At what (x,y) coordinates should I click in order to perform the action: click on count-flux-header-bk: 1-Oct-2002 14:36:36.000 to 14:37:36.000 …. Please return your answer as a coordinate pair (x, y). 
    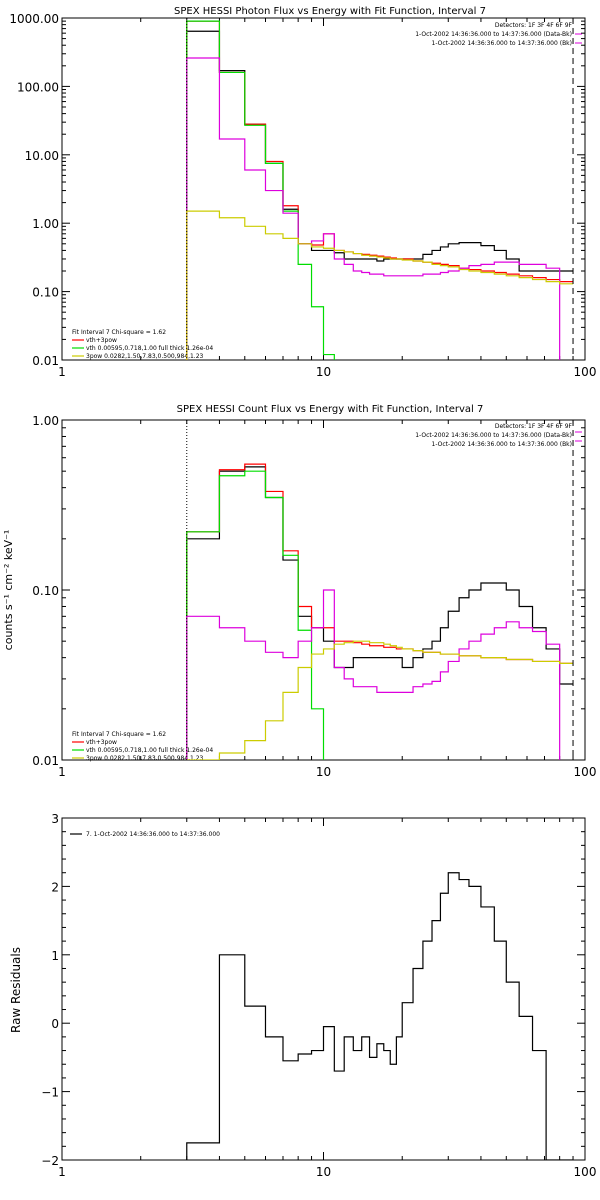
    Looking at the image, I should click on (502, 444).